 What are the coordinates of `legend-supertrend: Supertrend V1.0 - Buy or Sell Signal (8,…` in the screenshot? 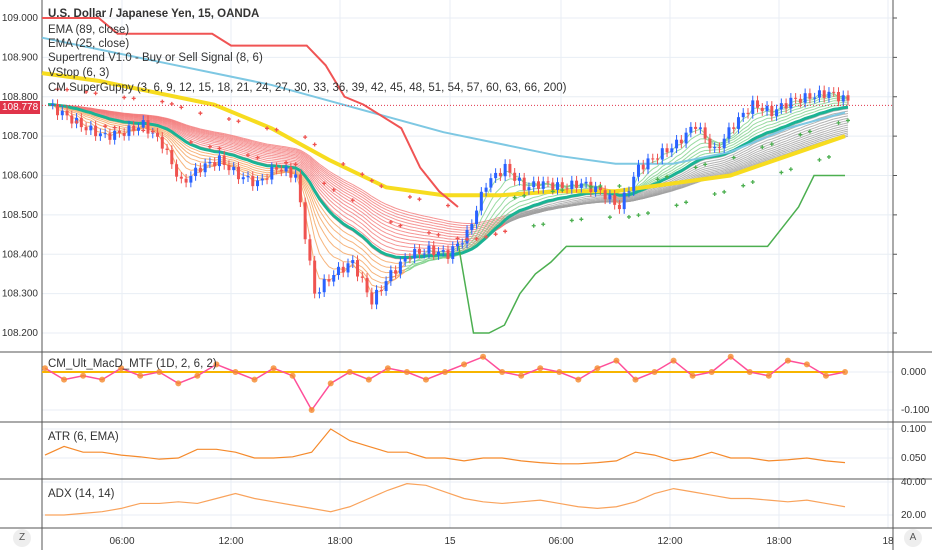 It's located at (155, 58).